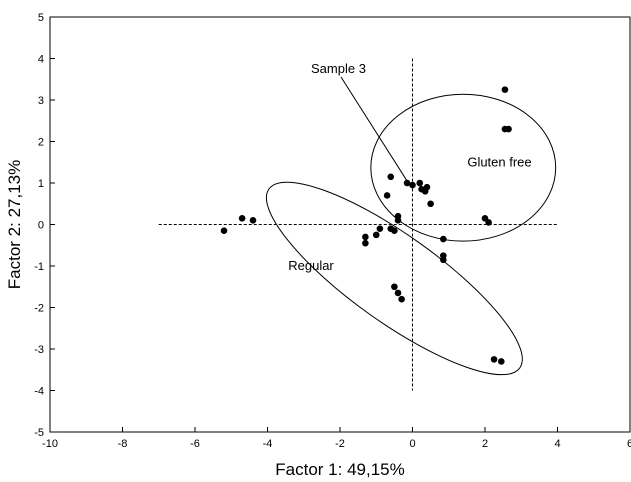 This screenshot has width=631, height=482. What do you see at coordinates (463, 167) in the screenshot?
I see `gluten-free-circle` at bounding box center [463, 167].